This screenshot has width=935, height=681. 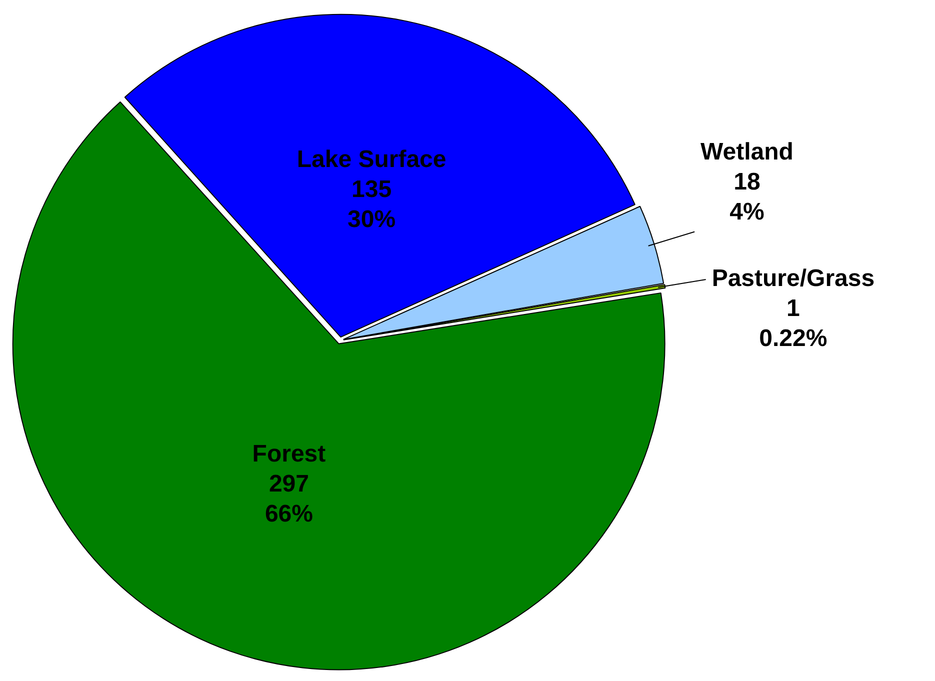 I want to click on data-label: 18 4%, so click(x=747, y=197).